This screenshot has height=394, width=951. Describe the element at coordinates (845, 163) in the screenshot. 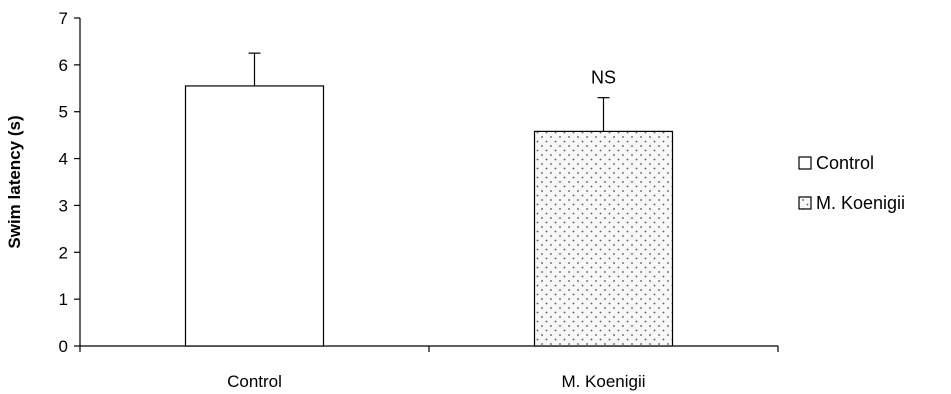

I see `legend-label: Control` at that location.